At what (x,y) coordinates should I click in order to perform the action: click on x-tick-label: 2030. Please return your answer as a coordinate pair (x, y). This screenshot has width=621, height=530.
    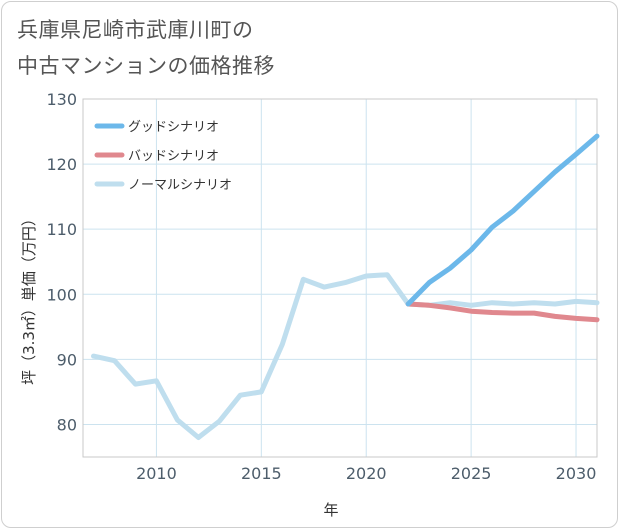
    Looking at the image, I should click on (576, 473).